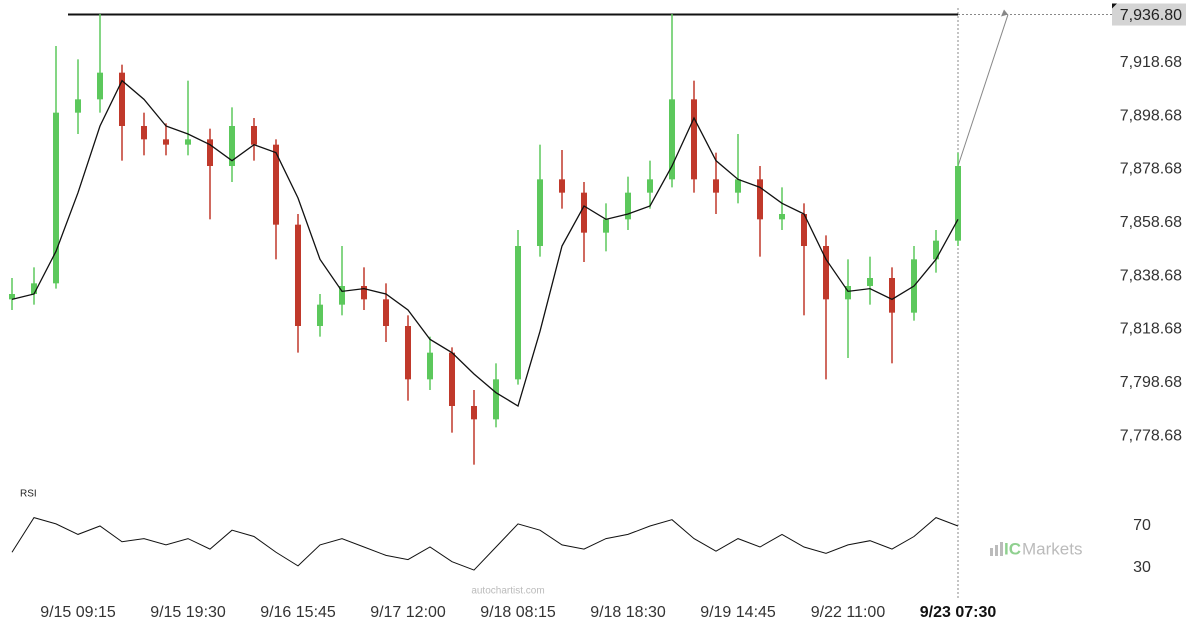 The image size is (1200, 630). What do you see at coordinates (1151, 169) in the screenshot?
I see `y-tick-label: 7,878.68` at bounding box center [1151, 169].